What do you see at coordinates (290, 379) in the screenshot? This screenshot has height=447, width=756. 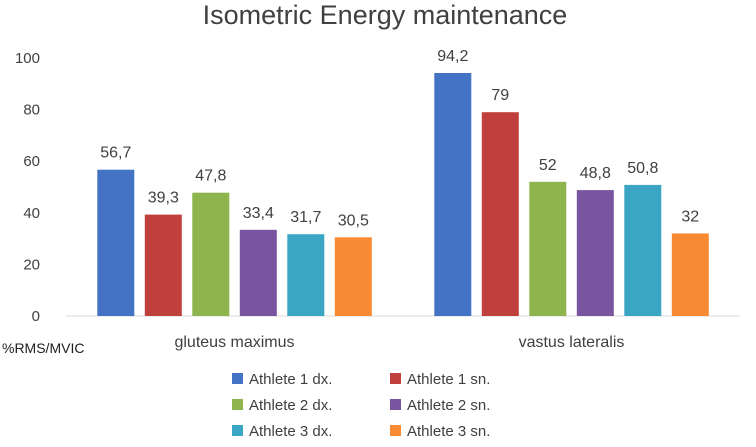 I see `legend-entry: Athlete 1 dx.` at bounding box center [290, 379].